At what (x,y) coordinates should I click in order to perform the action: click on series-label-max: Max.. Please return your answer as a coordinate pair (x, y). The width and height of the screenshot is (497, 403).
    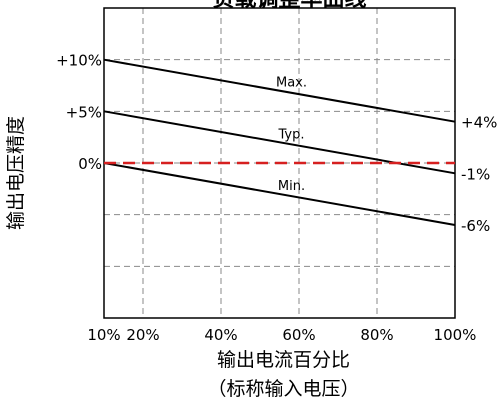
    Looking at the image, I should click on (291, 83).